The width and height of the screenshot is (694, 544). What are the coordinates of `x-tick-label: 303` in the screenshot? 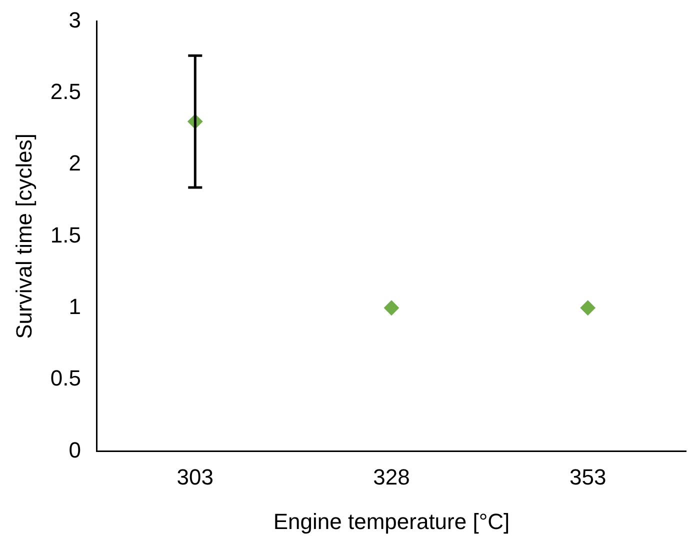 It's located at (195, 477).